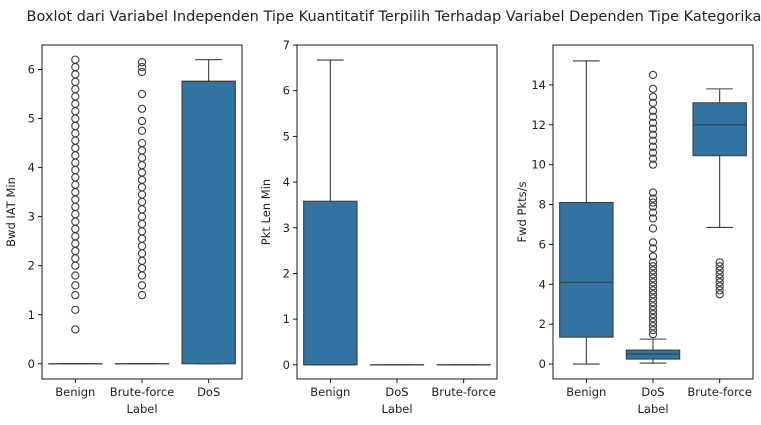 The image size is (761, 425). What do you see at coordinates (719, 392) in the screenshot?
I see `x-tick-label-brute-force: Brute-force` at bounding box center [719, 392].